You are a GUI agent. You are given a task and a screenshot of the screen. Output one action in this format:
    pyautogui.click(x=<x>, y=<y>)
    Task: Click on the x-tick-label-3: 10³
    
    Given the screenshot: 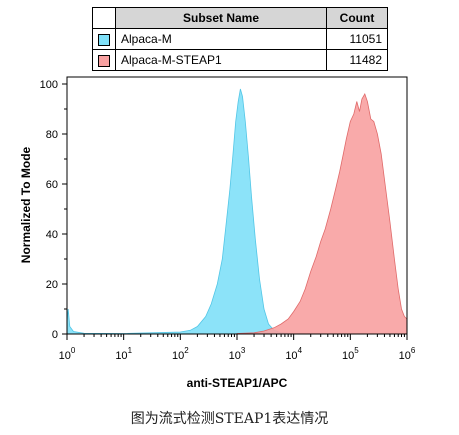 What is the action you would take?
    pyautogui.click(x=237, y=354)
    